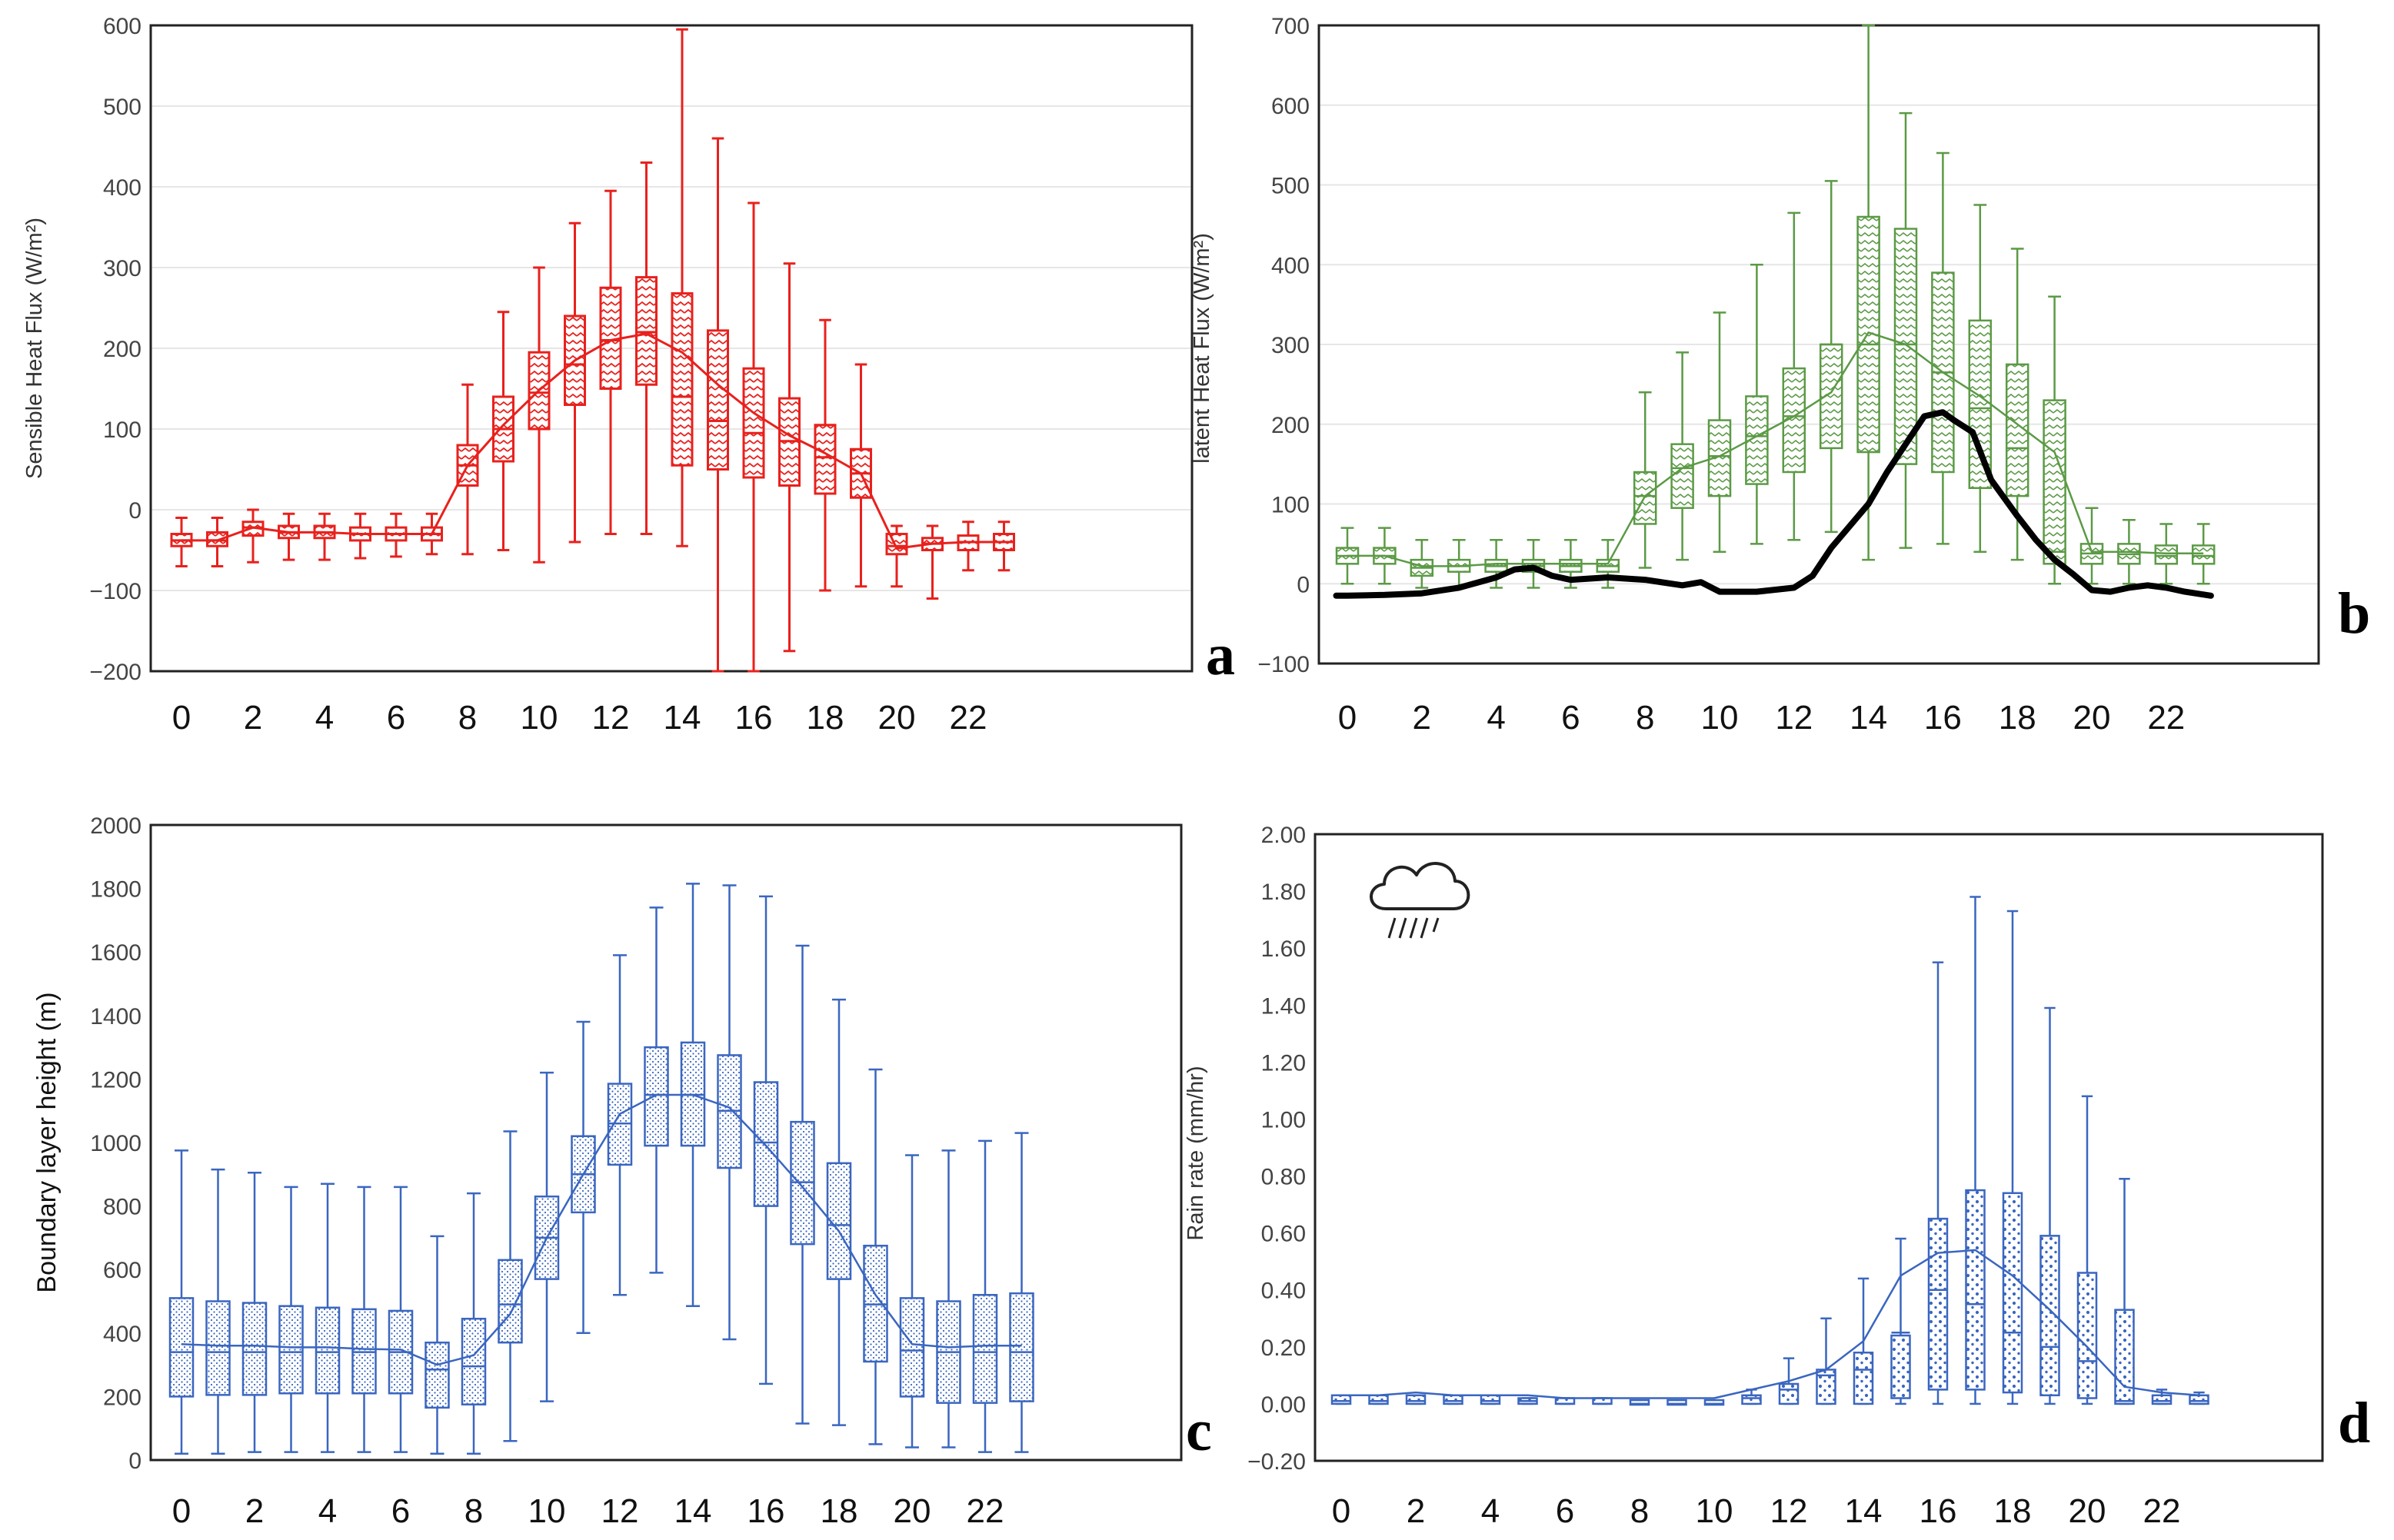 The height and width of the screenshot is (1540, 2394). Describe the element at coordinates (1770, 1324) in the screenshot. I see `mean-line-d` at that location.